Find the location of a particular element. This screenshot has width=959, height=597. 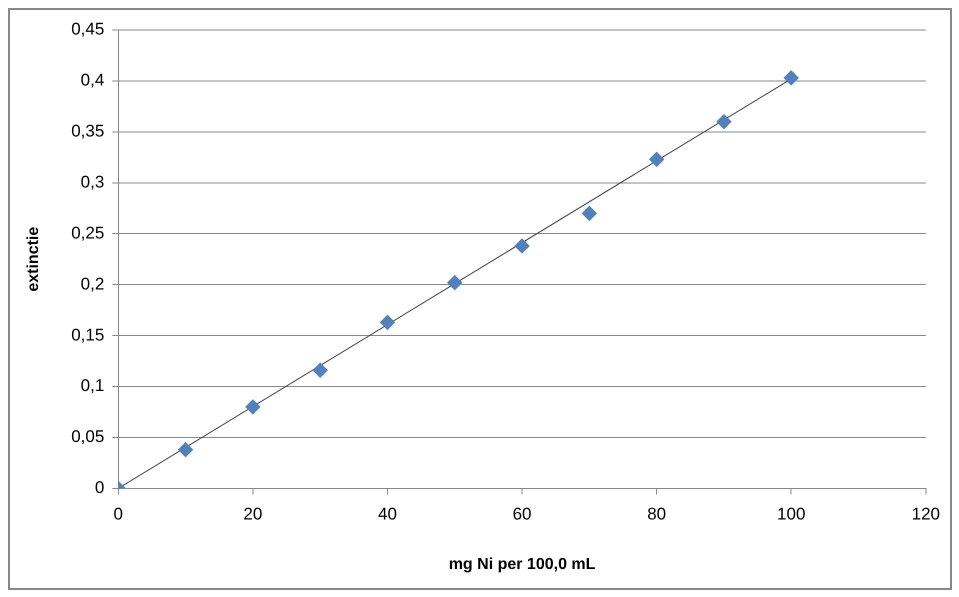

y-tick-label: 0,05 is located at coordinates (87, 436).